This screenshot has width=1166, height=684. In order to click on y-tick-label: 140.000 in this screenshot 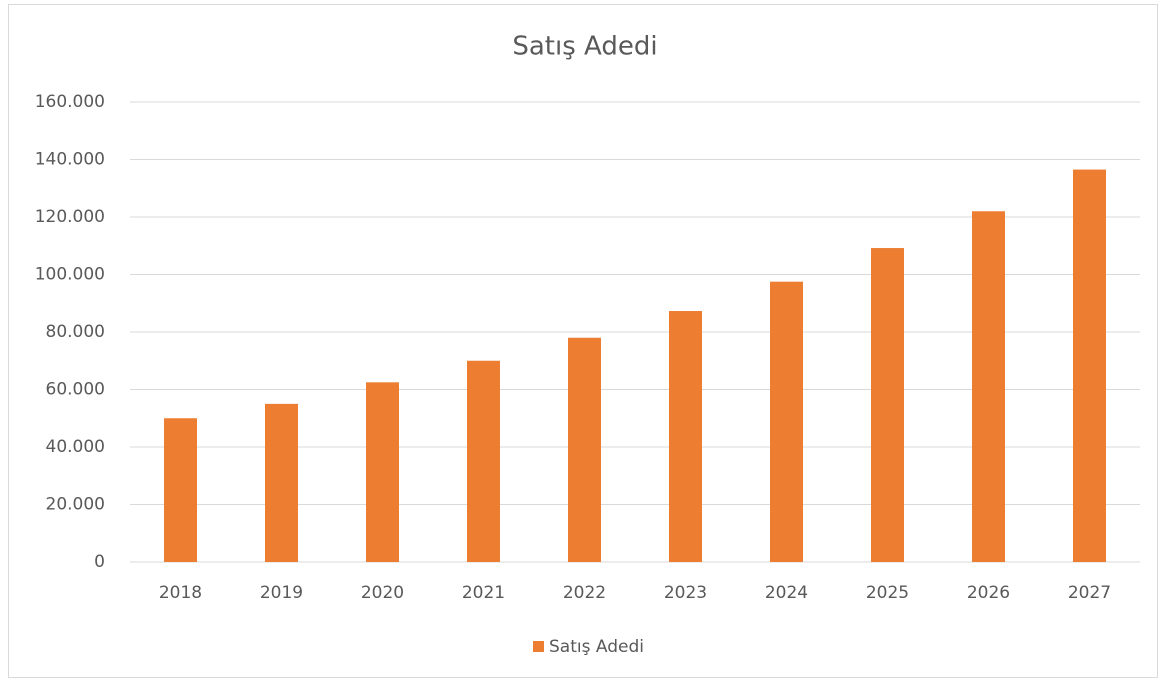, I will do `click(70, 160)`.